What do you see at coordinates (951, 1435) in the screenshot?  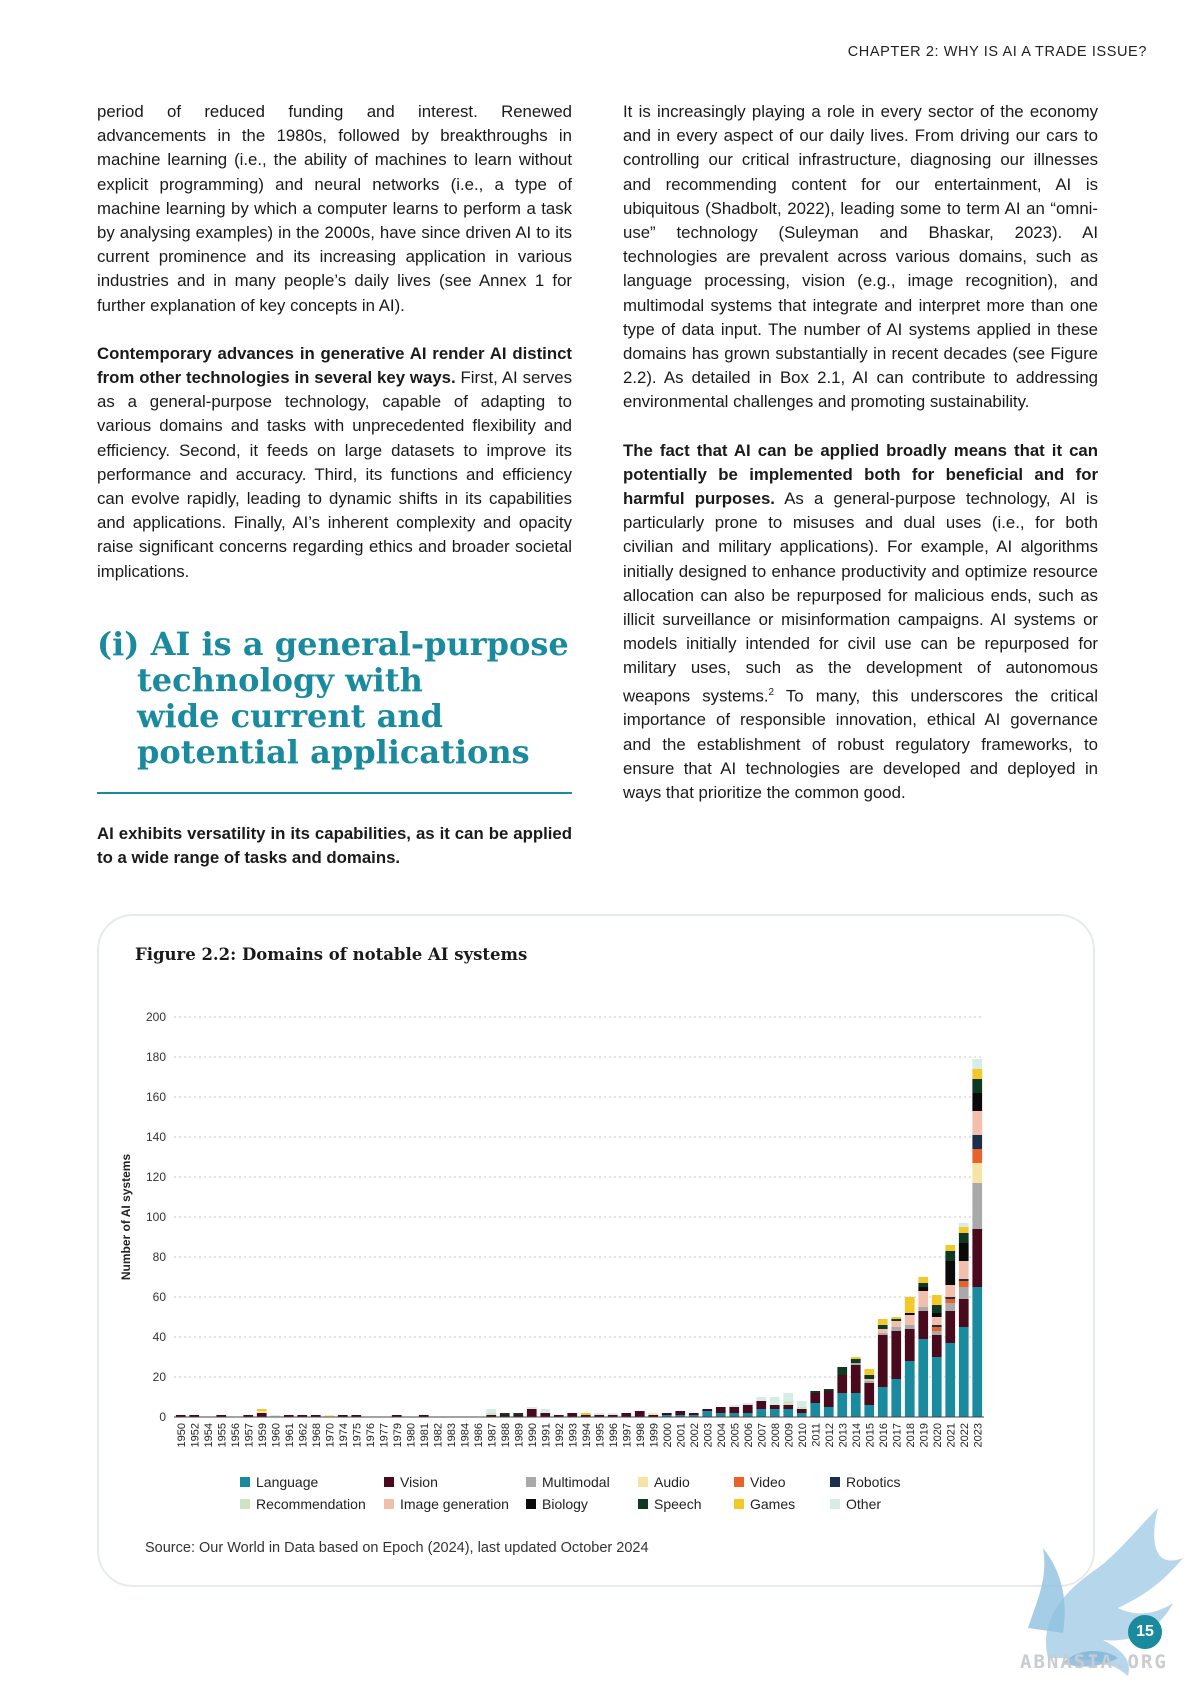 I see `x-tick-label: 2021` at bounding box center [951, 1435].